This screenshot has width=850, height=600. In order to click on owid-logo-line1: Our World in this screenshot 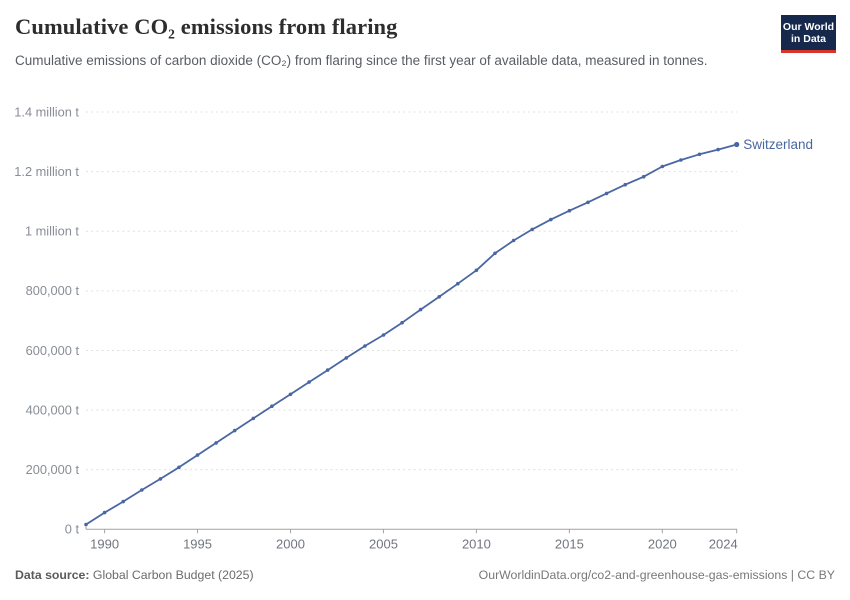, I will do `click(808, 26)`.